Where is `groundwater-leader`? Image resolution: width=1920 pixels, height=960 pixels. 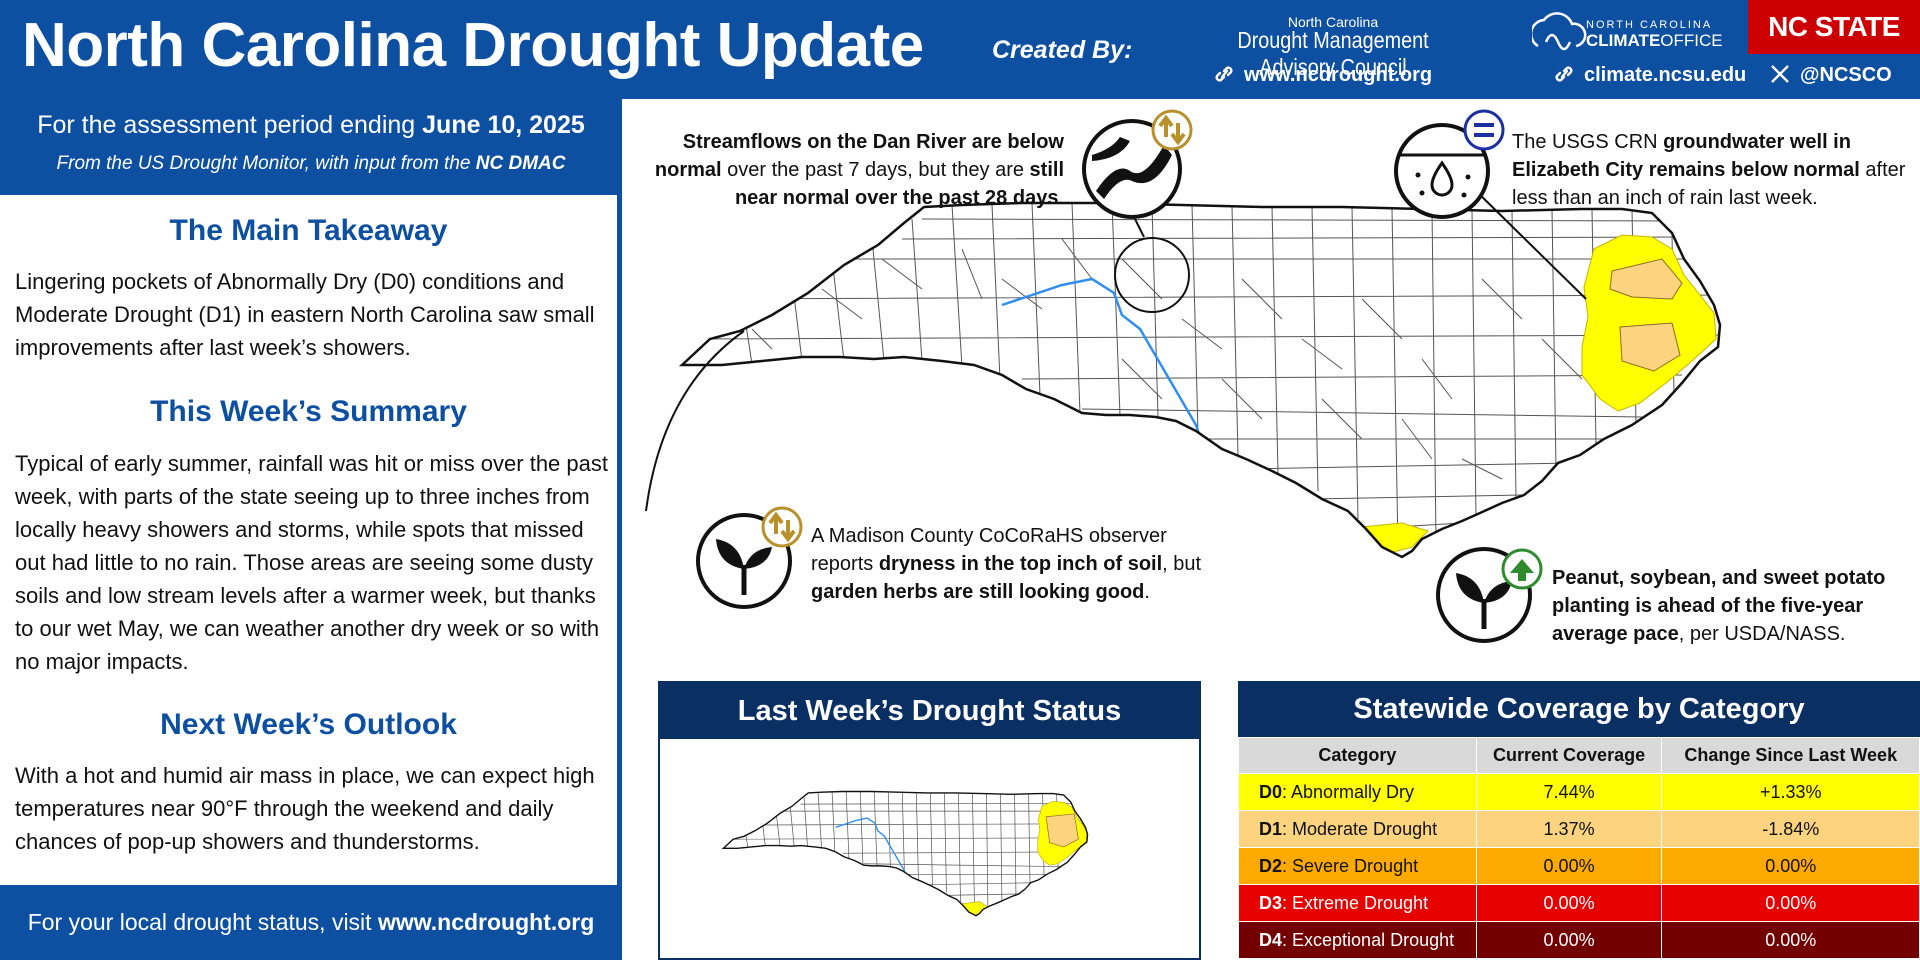
groundwater-leader is located at coordinates (1528, 242).